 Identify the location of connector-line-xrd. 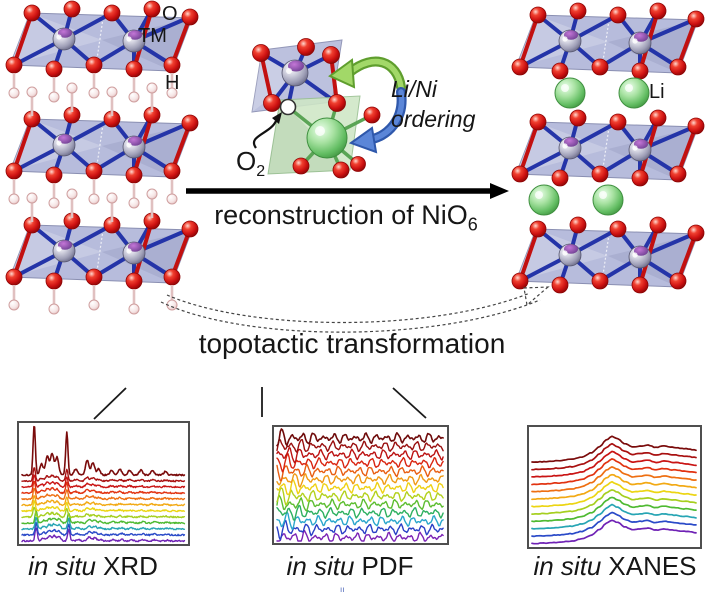
(110, 403).